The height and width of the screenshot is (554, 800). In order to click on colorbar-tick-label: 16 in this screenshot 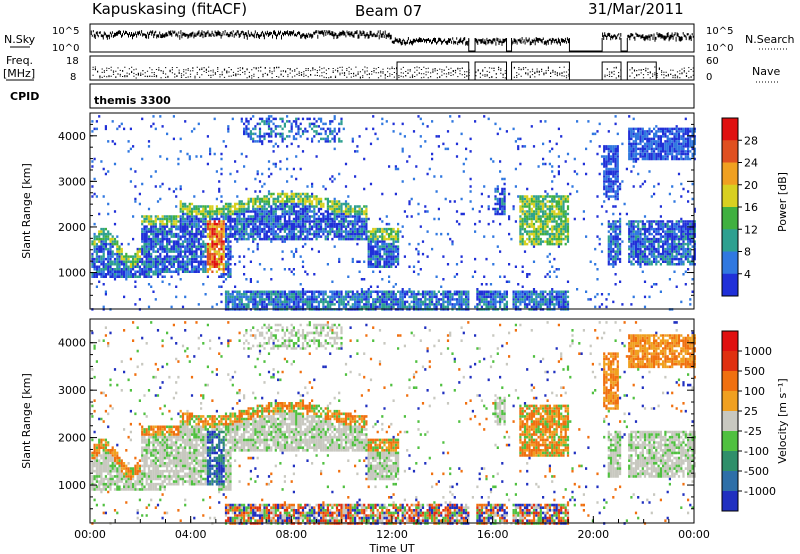, I will do `click(751, 207)`.